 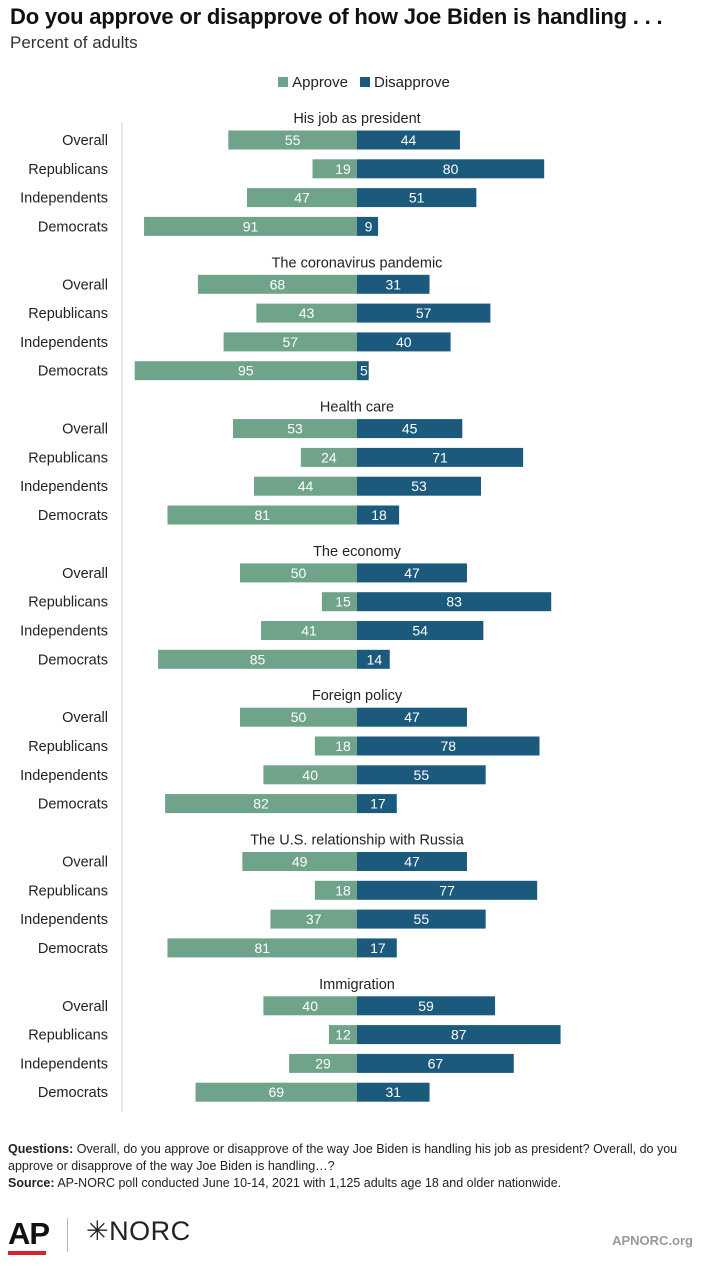 I want to click on disapprove-value-label: 51, so click(x=417, y=198).